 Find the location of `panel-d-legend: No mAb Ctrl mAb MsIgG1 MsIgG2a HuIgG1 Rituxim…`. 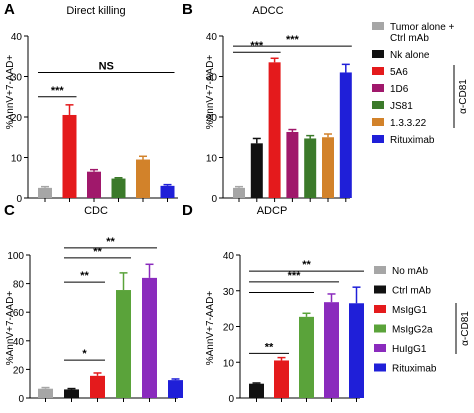

panel-d-legend: No mAb Ctrl mAb MsIgG1 MsIgG2a HuIgG1 Rituxim… is located at coordinates (422, 320).